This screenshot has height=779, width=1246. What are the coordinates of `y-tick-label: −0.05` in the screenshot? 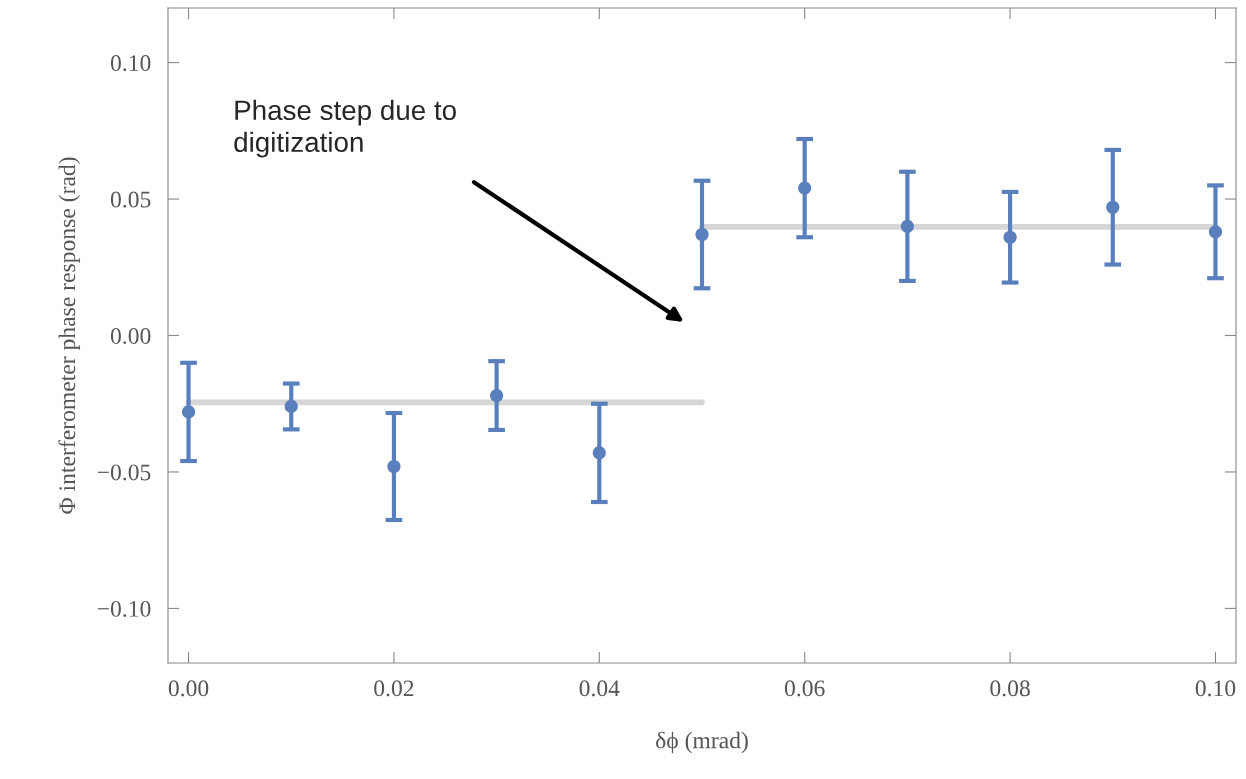 It's located at (124, 472).